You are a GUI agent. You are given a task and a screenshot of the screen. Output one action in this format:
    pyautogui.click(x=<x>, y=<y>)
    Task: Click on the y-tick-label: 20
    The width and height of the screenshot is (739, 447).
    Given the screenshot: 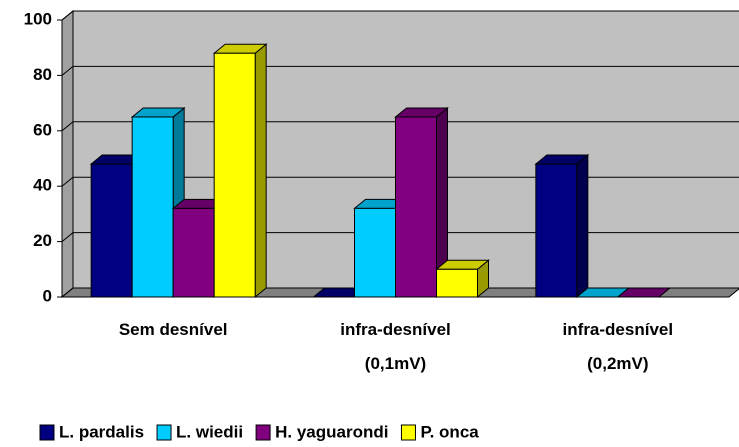 What is the action you would take?
    pyautogui.click(x=42, y=240)
    